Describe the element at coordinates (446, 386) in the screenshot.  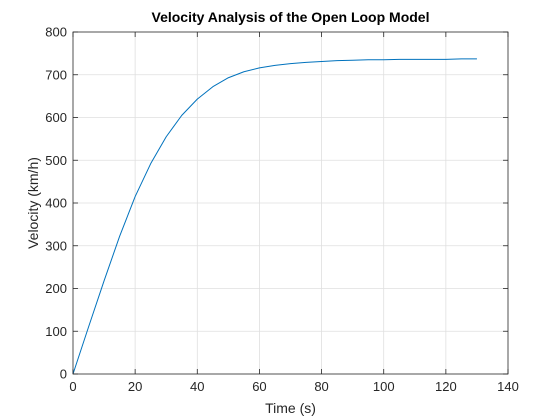
I see `x-tick-label: 120` at that location.